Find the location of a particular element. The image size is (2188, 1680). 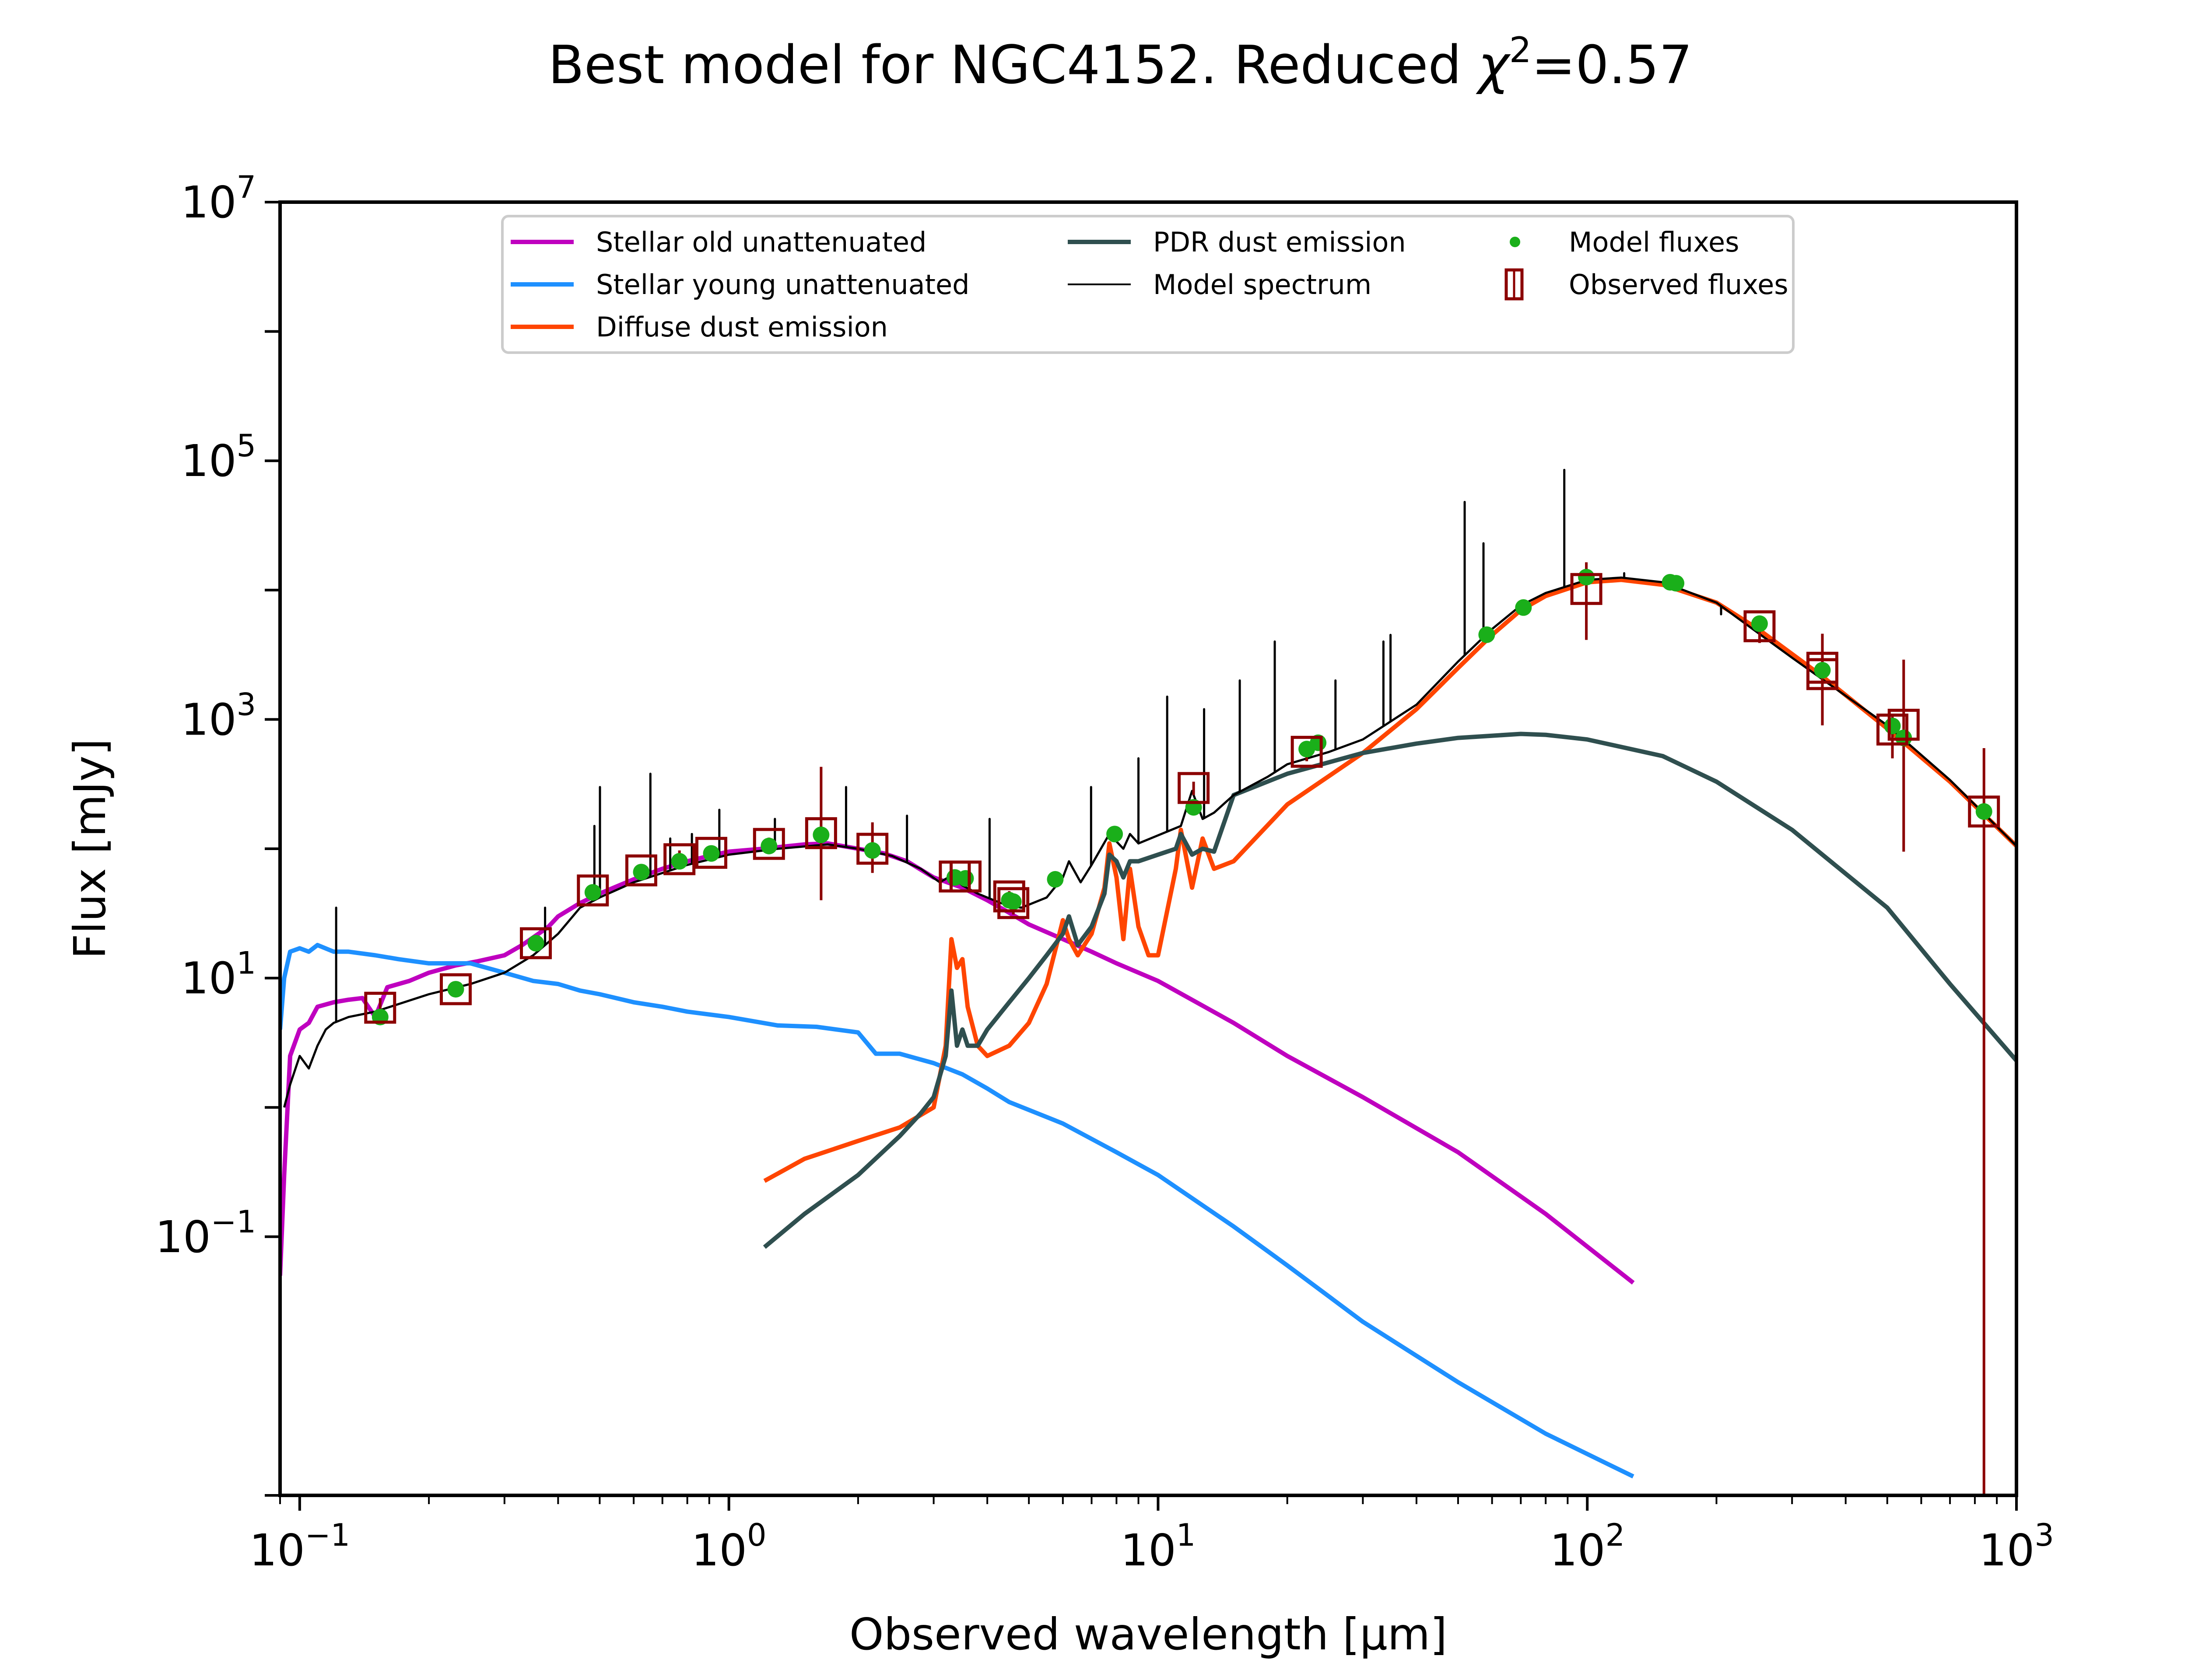

y-tick-label: 10³ is located at coordinates (218, 715).